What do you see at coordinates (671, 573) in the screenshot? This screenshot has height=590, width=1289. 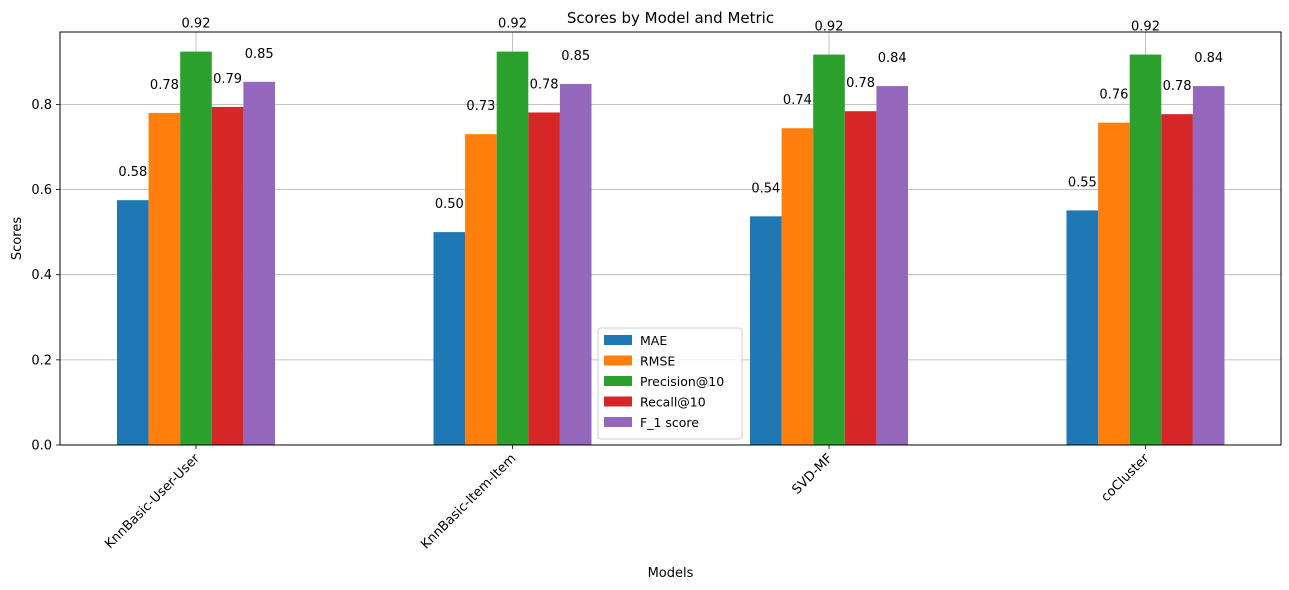 I see `x-axis-label: Models` at bounding box center [671, 573].